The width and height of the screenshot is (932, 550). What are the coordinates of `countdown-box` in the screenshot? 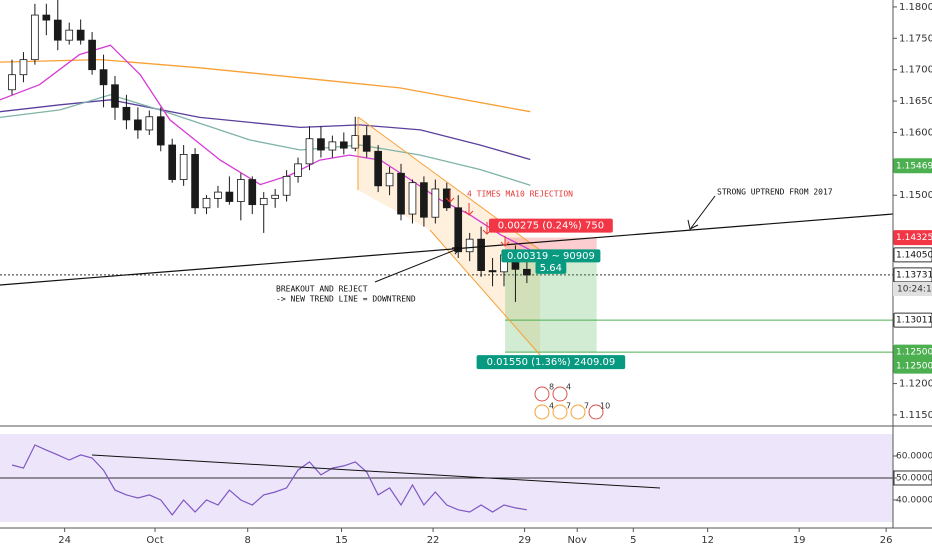 It's located at (912, 289).